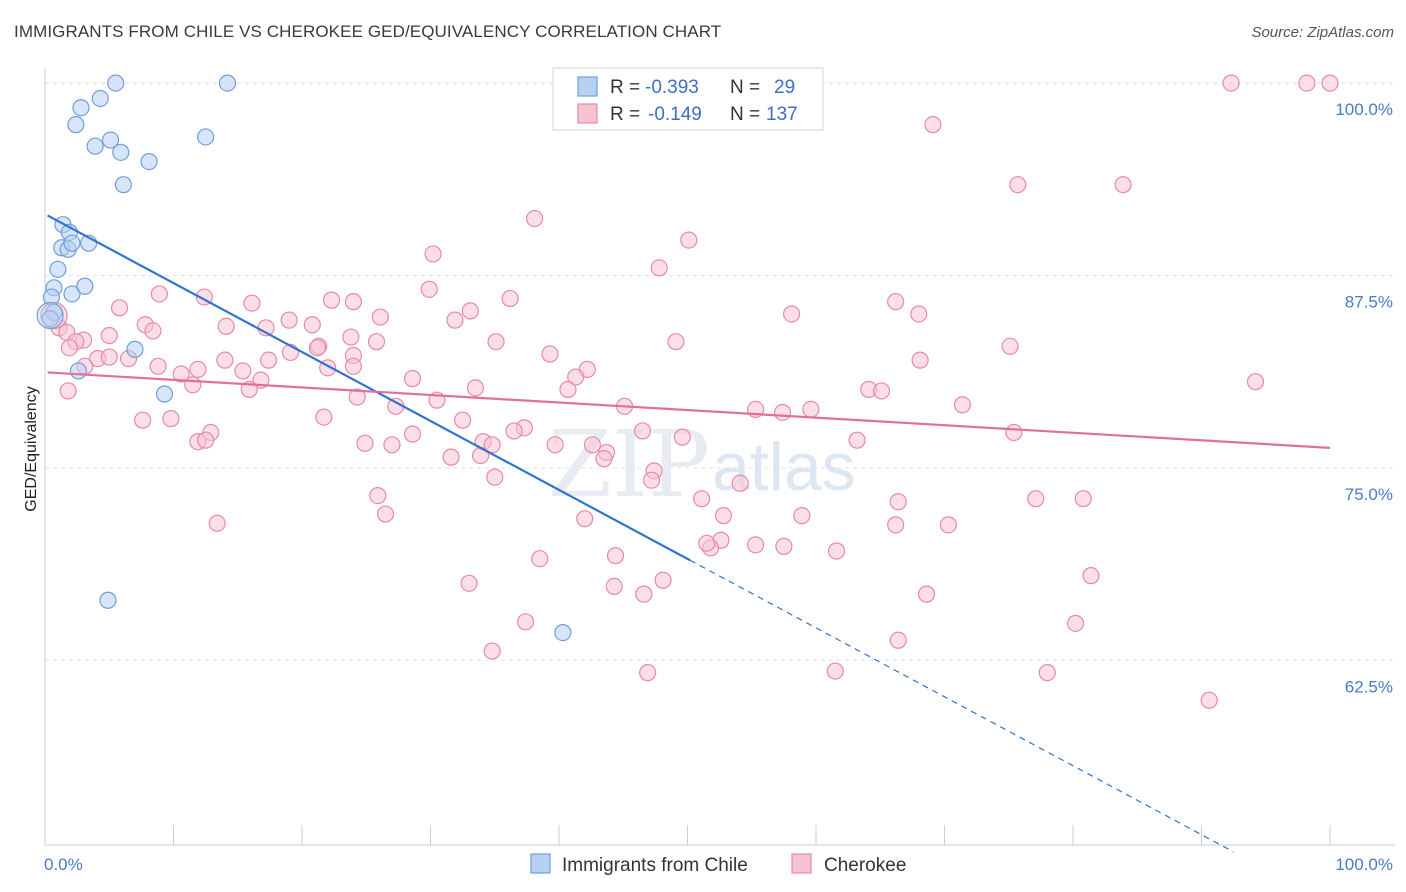 Image resolution: width=1406 pixels, height=892 pixels. Describe the element at coordinates (782, 114) in the screenshot. I see `legend-n-value-cherokee: 137` at that location.